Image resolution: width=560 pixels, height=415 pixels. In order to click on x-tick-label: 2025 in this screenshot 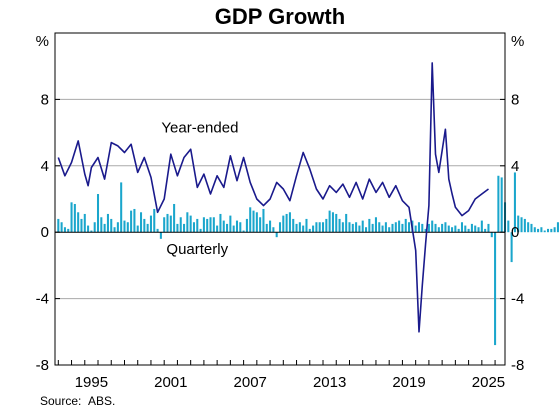, I will do `click(488, 382)`.